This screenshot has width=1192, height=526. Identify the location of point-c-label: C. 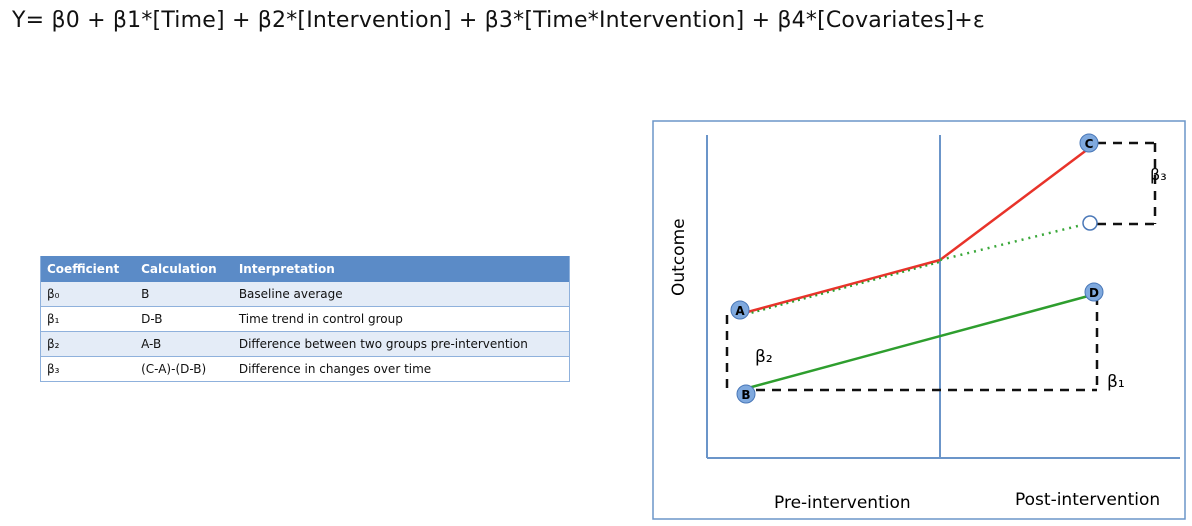
(1089, 144).